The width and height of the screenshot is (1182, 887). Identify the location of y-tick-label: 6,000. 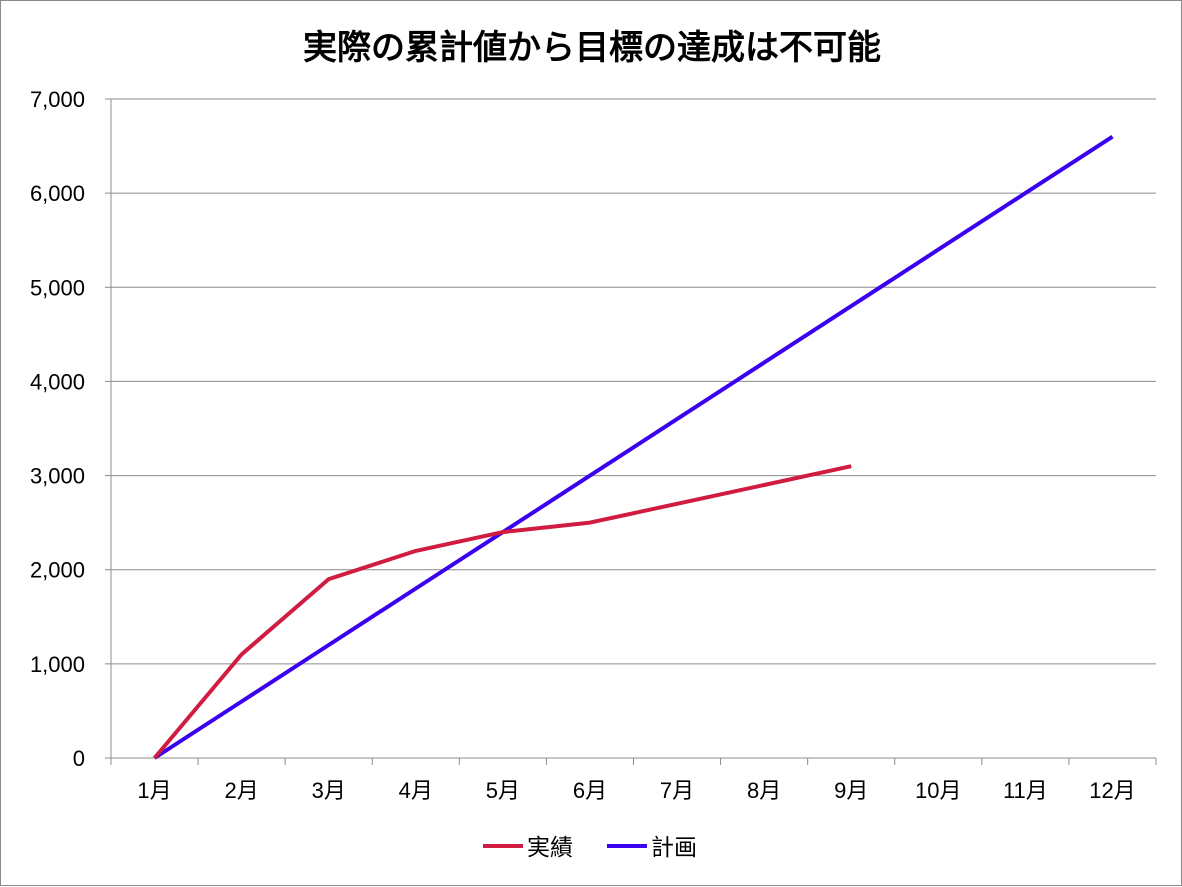
(57, 193).